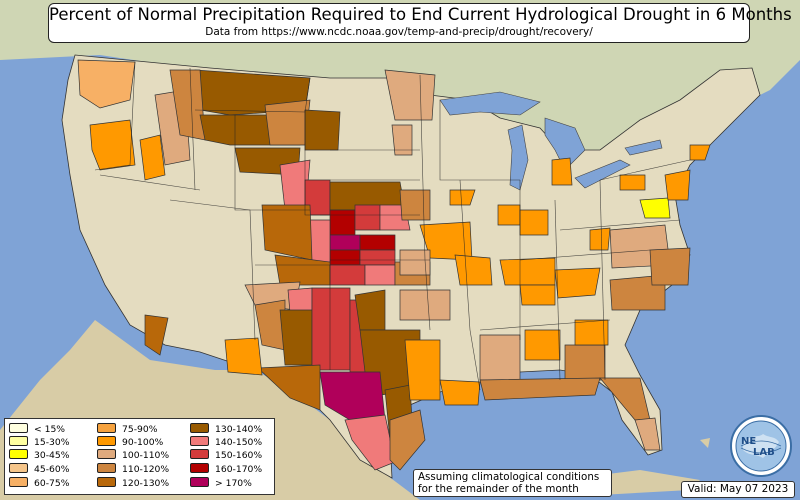  I want to click on legend-item: 30-45%, so click(39, 455).